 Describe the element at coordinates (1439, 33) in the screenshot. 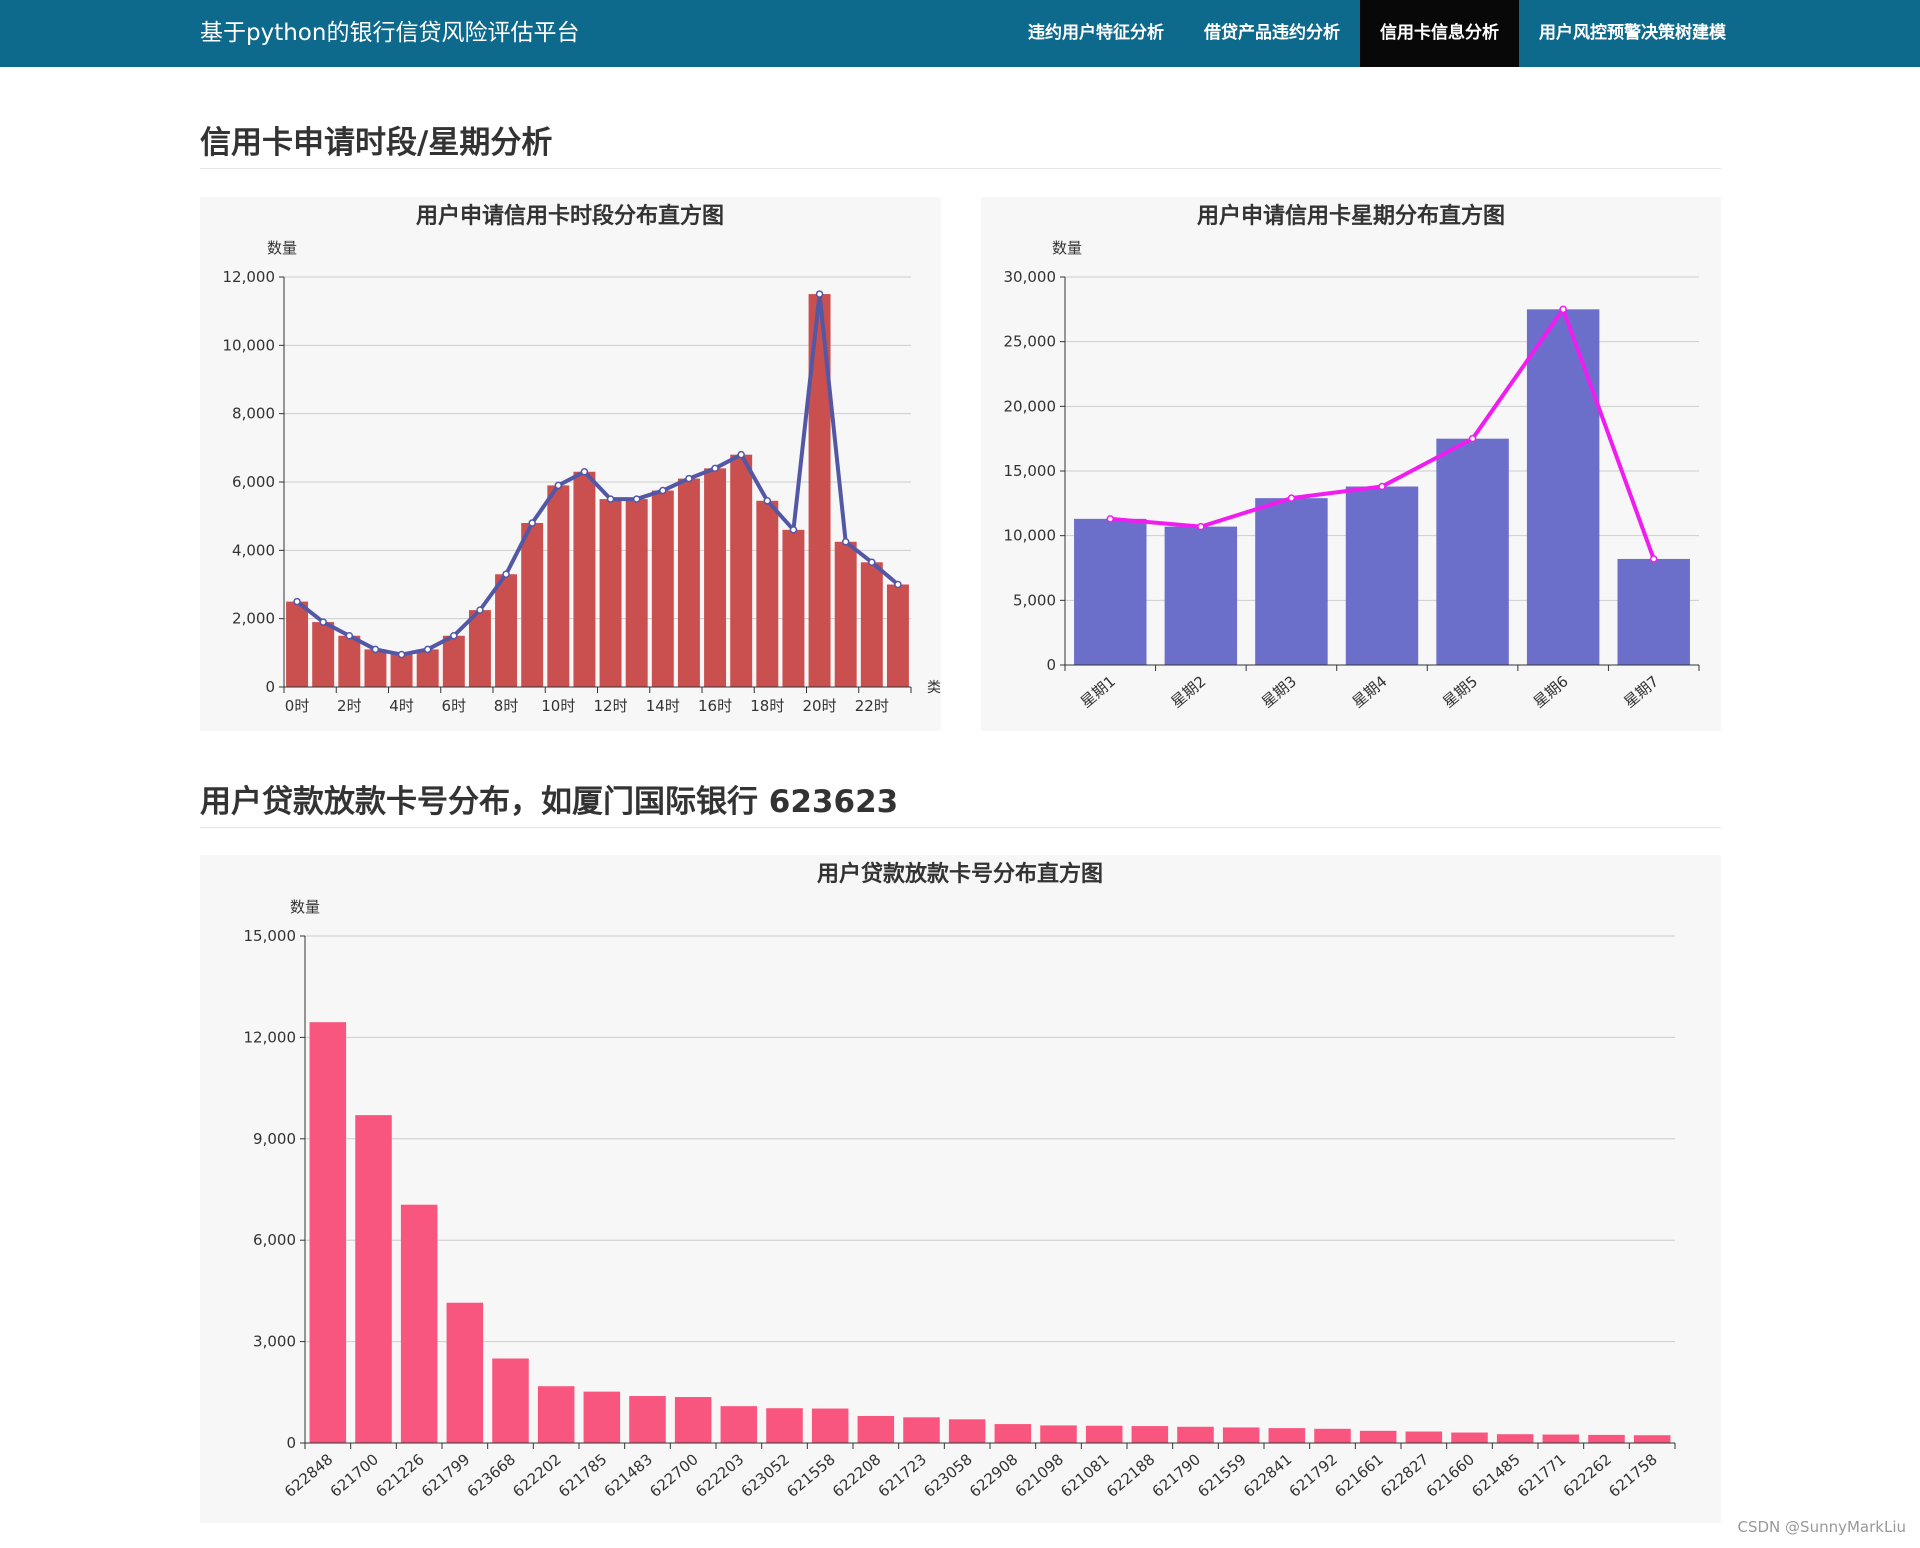

I see `nav-item-credit-card-info: 信用卡信息分析` at that location.